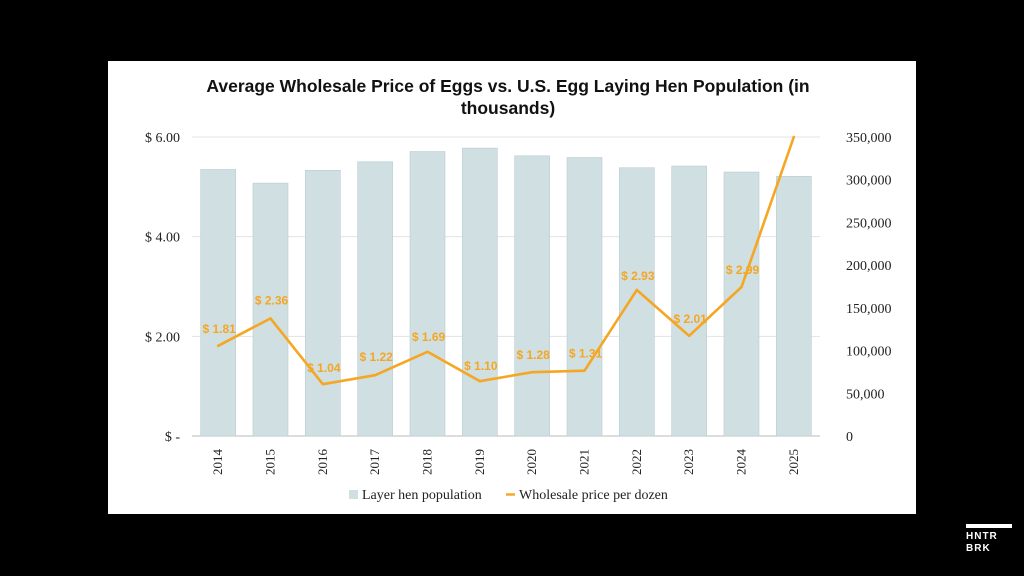  I want to click on bar-2015, so click(270, 309).